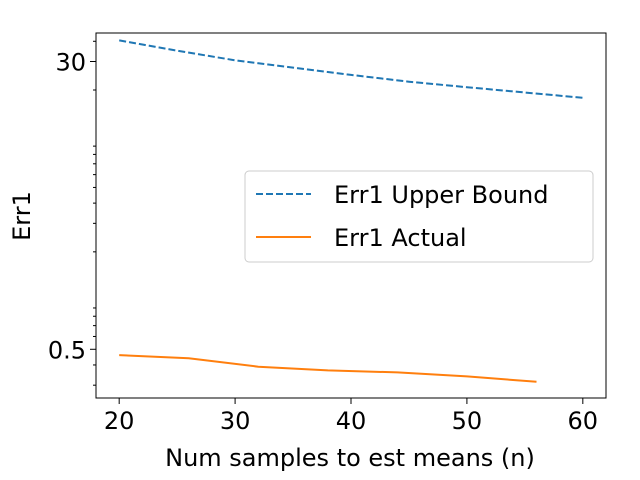 Image resolution: width=640 pixels, height=480 pixels. I want to click on x-axis-title: Num samples to est means (n), so click(350, 458).